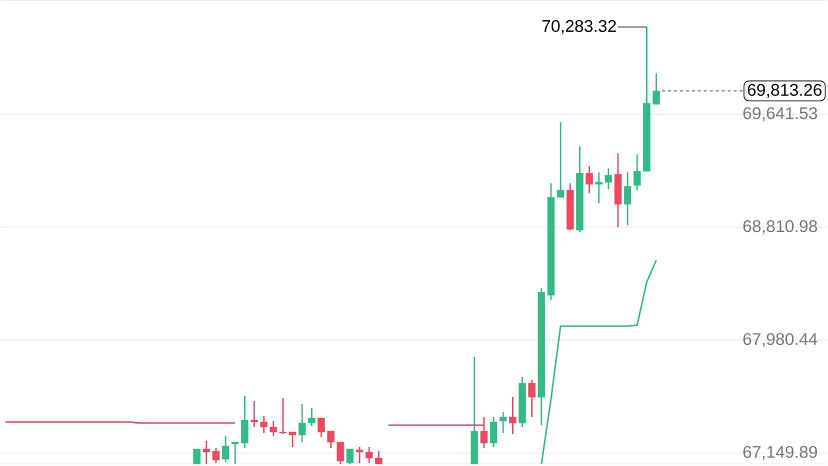  I want to click on y-tick-label: 68,810.98, so click(780, 227).